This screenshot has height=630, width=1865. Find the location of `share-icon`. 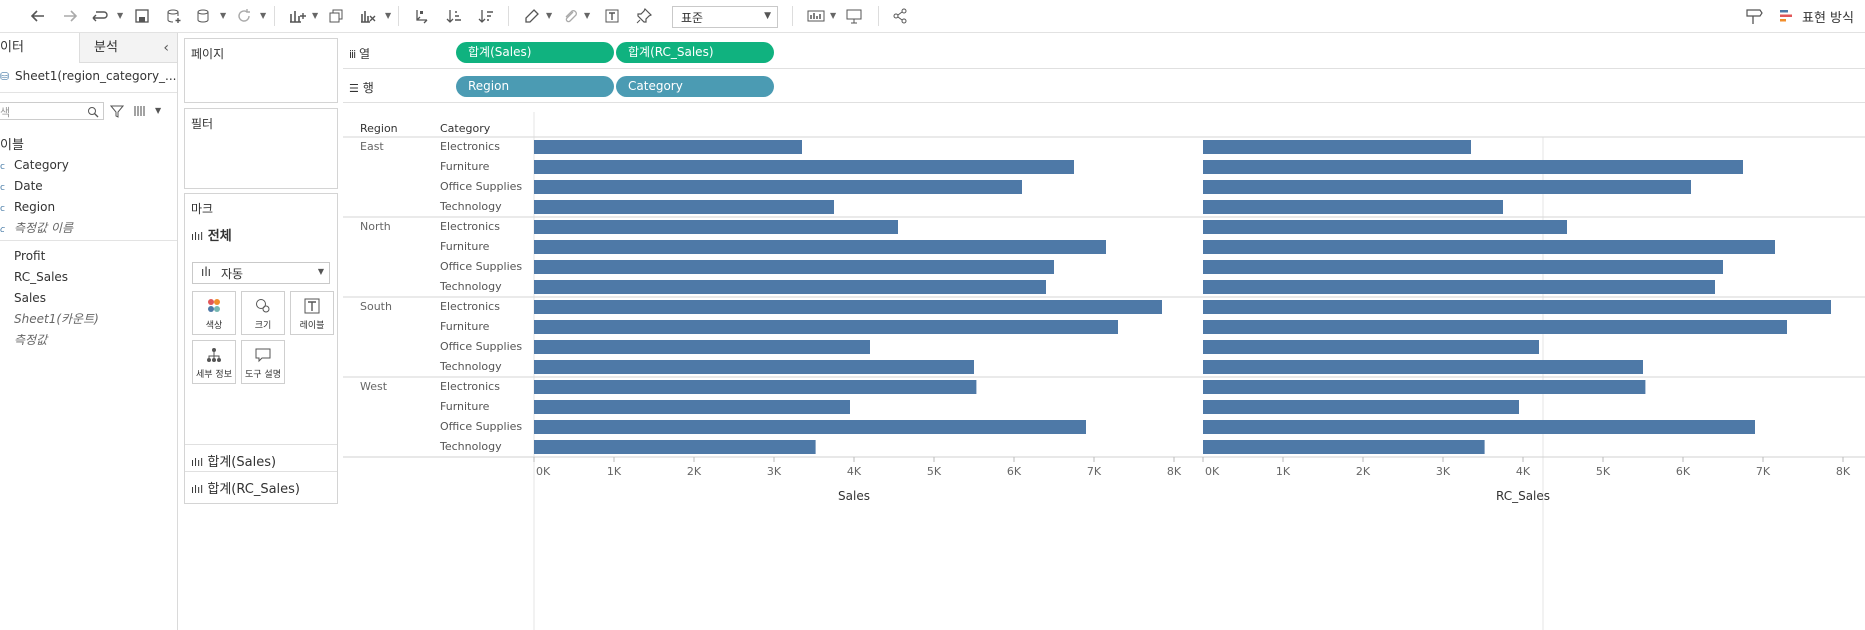

share-icon is located at coordinates (900, 16).